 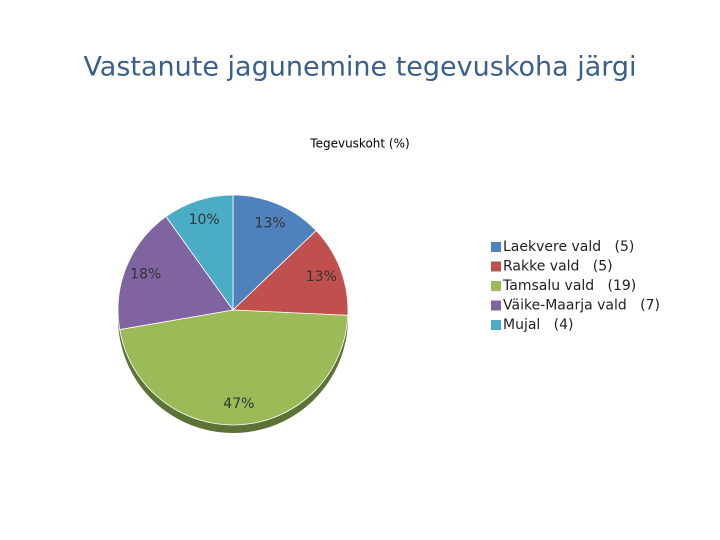 What do you see at coordinates (359, 67) in the screenshot?
I see `slide-title: Vastanute jagunemine tegevuskoha järgi` at bounding box center [359, 67].